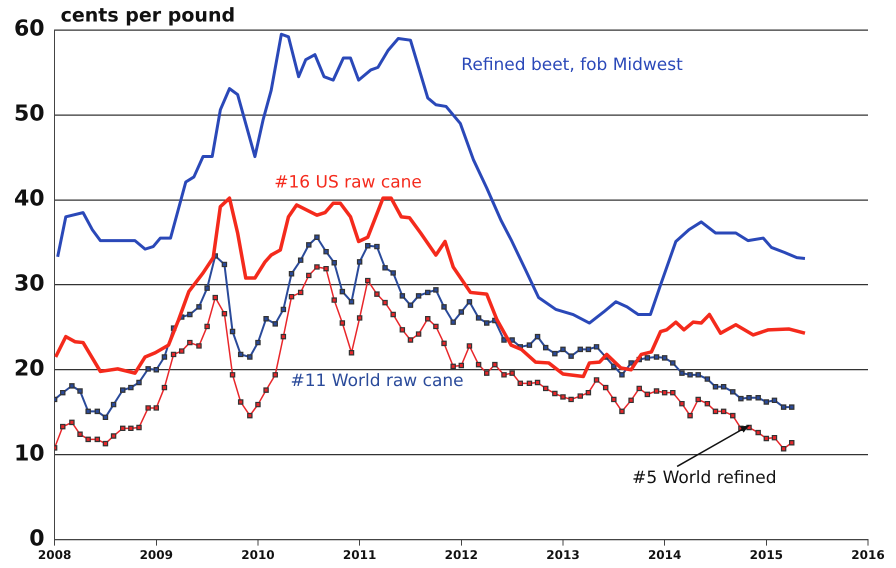 The image size is (896, 568). Describe the element at coordinates (156, 555) in the screenshot. I see `x-tick-label: 2009` at that location.